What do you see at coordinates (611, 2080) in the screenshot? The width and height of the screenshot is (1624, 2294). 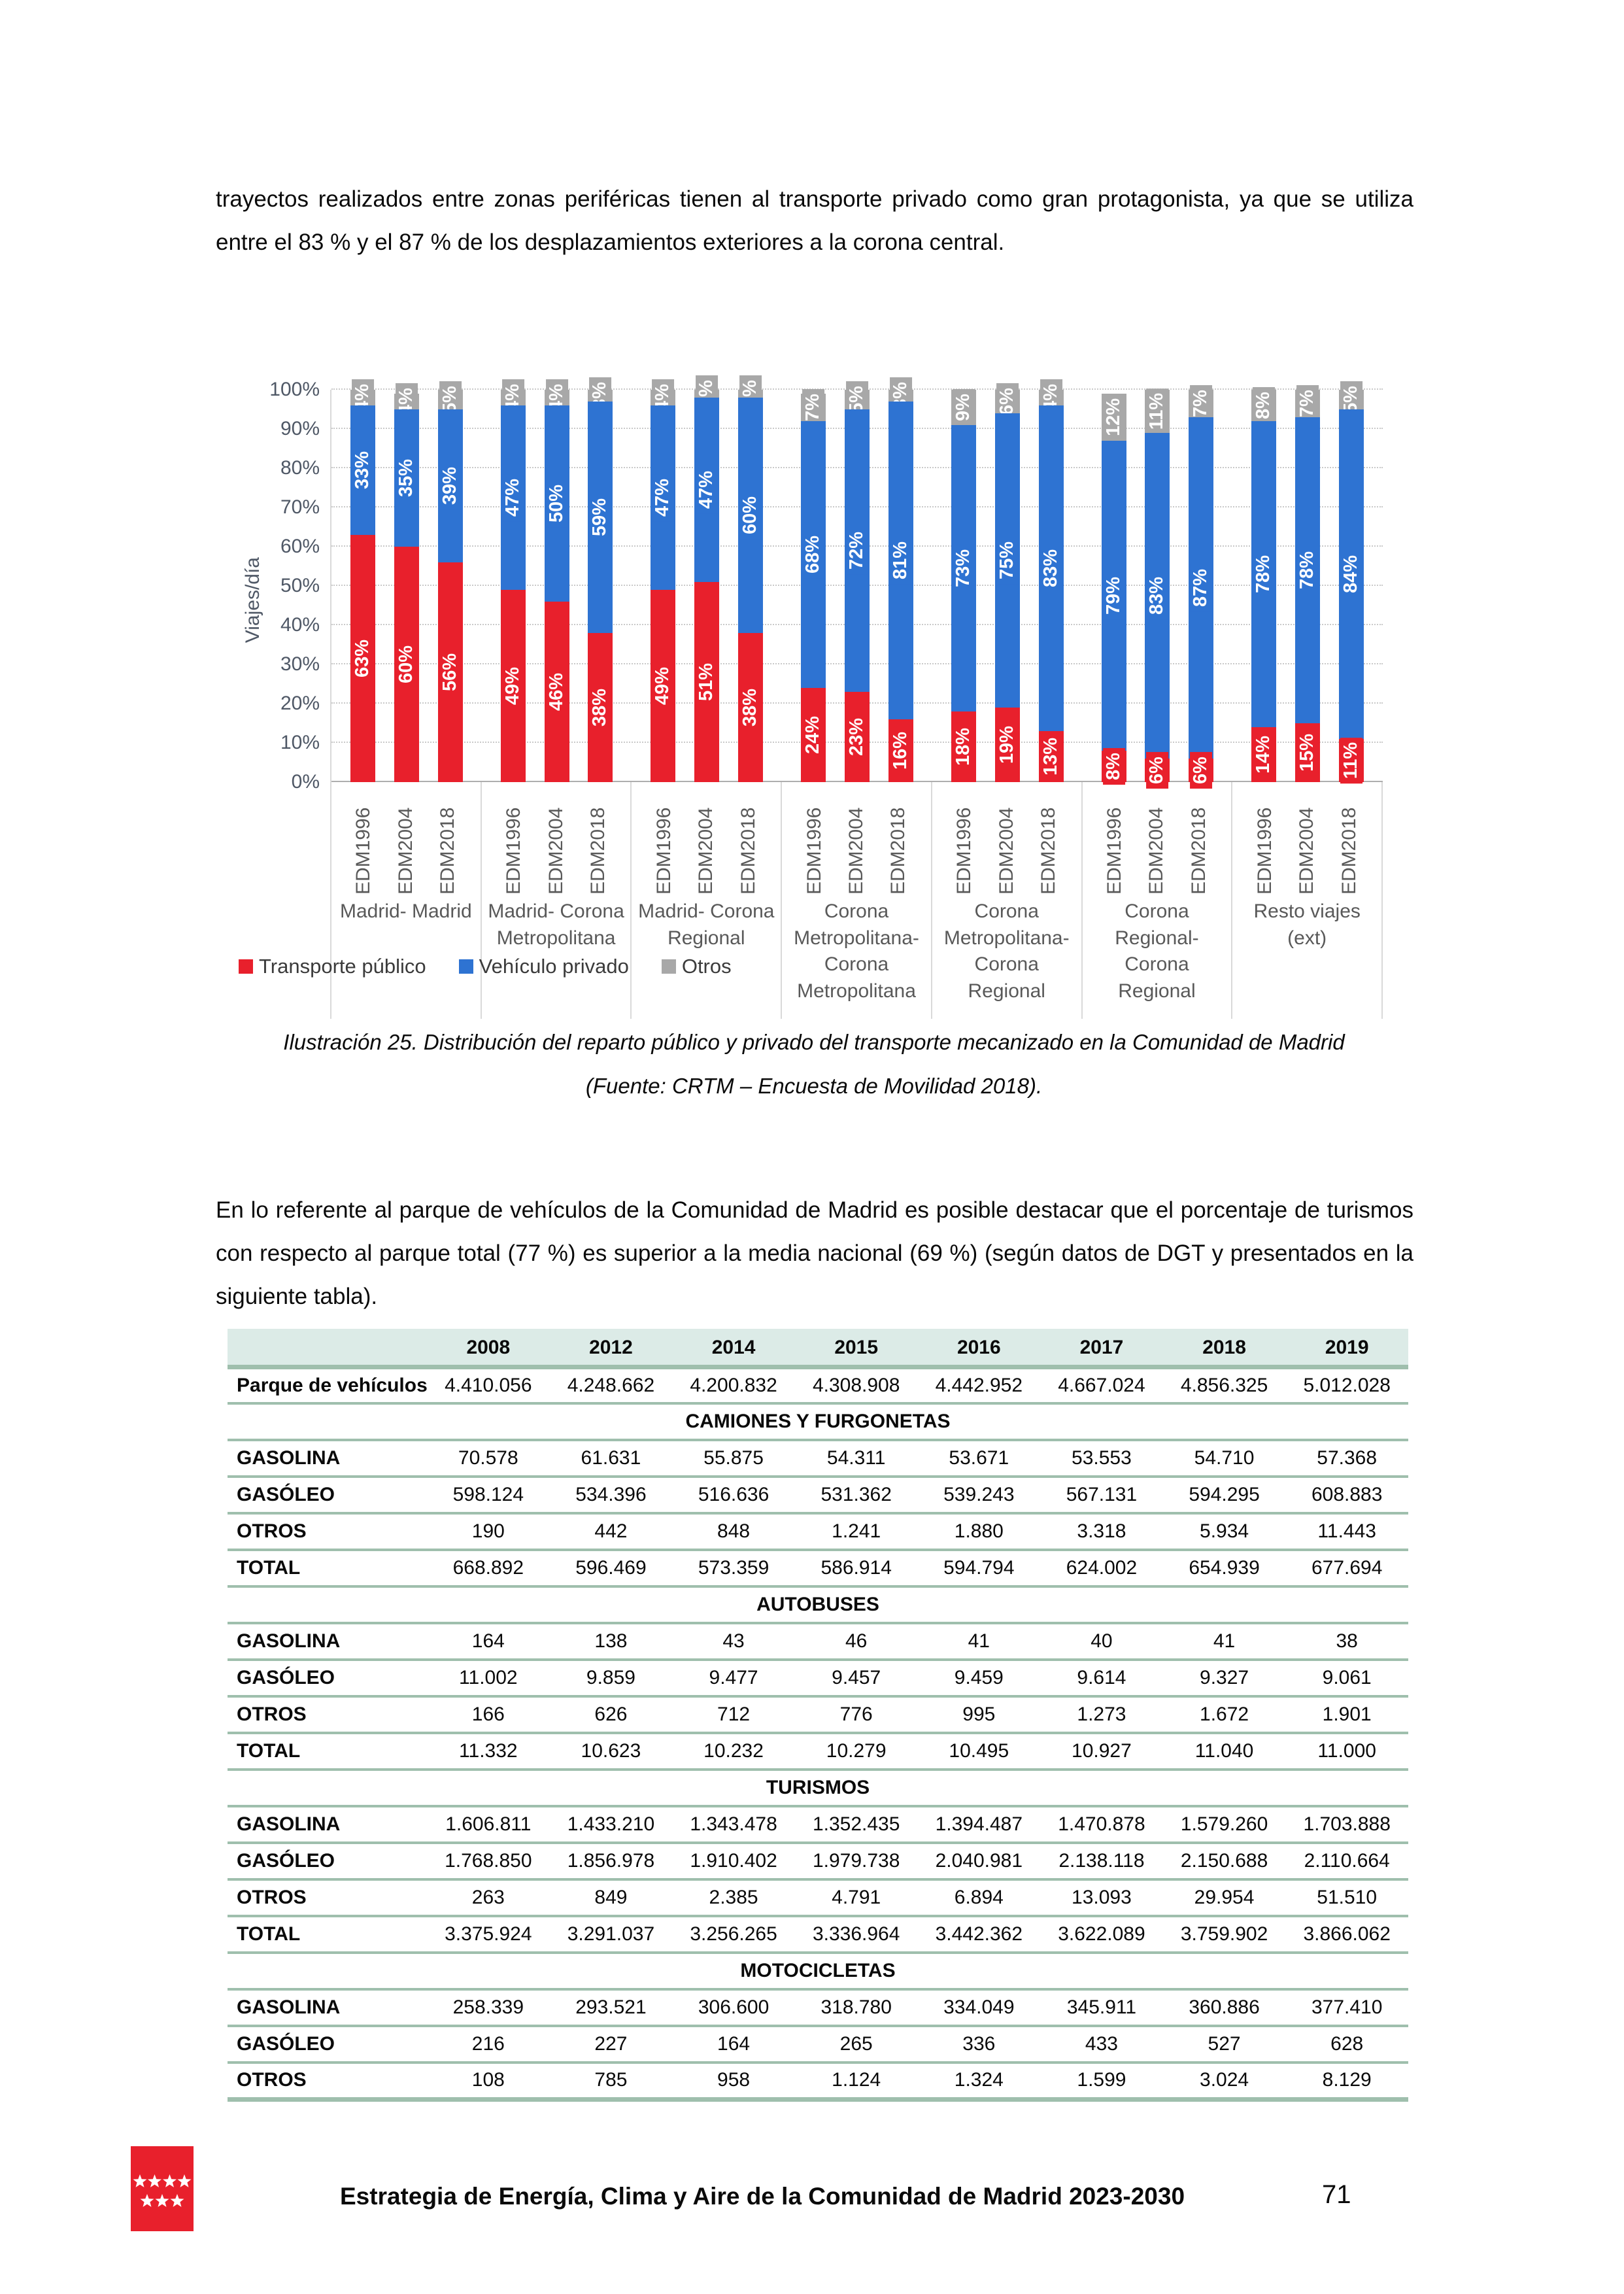 I see `table-cell: 785` at bounding box center [611, 2080].